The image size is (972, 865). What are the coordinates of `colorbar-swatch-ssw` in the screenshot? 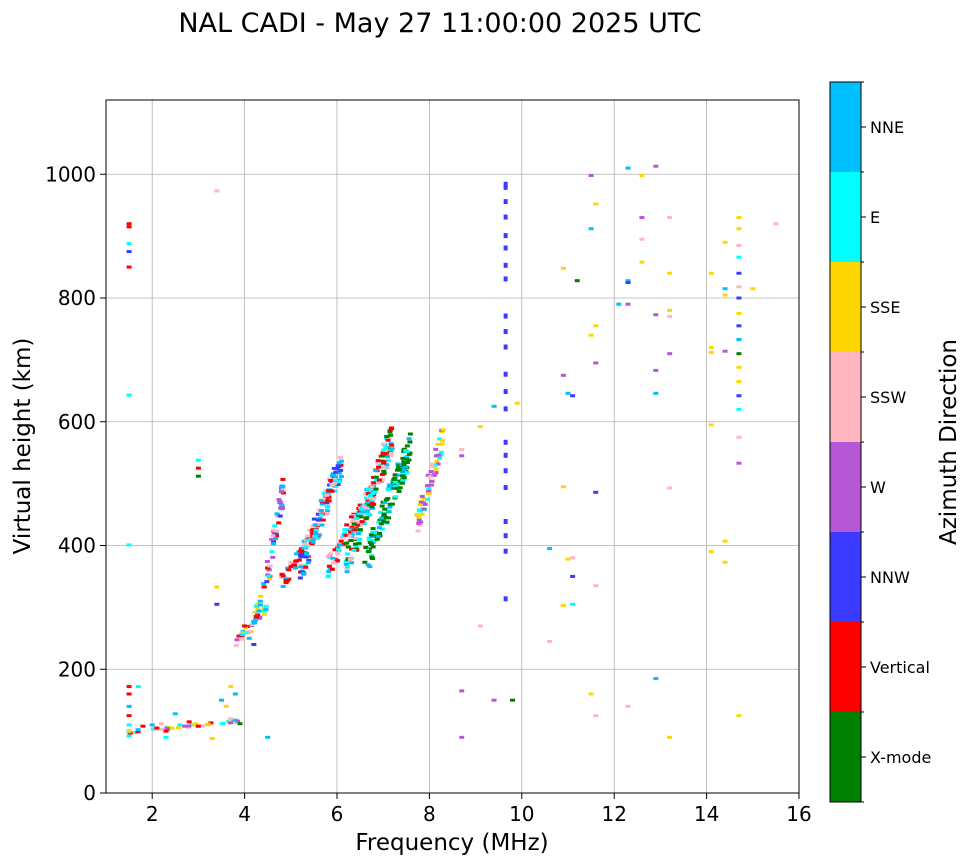 It's located at (845, 397).